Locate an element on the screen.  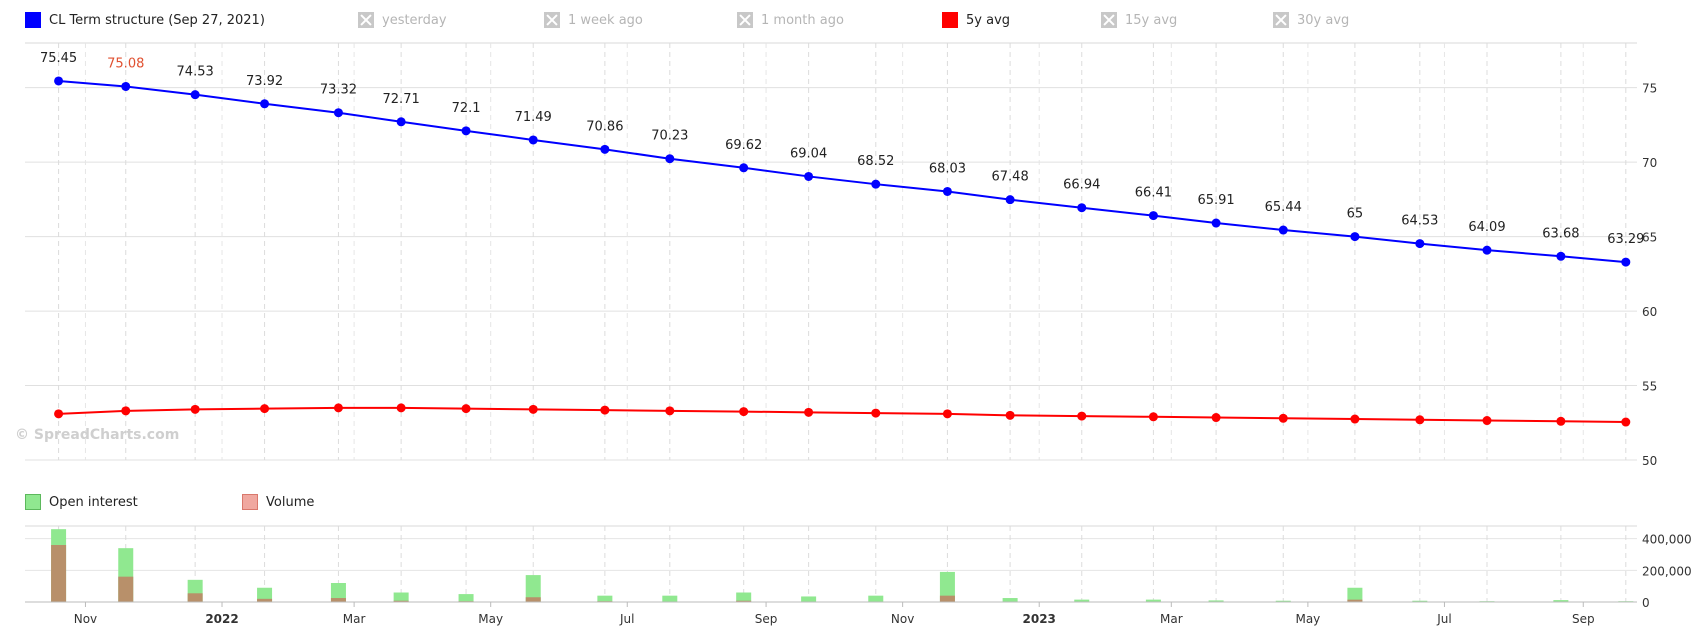
legend-item-5: 15y avg is located at coordinates (1139, 20).